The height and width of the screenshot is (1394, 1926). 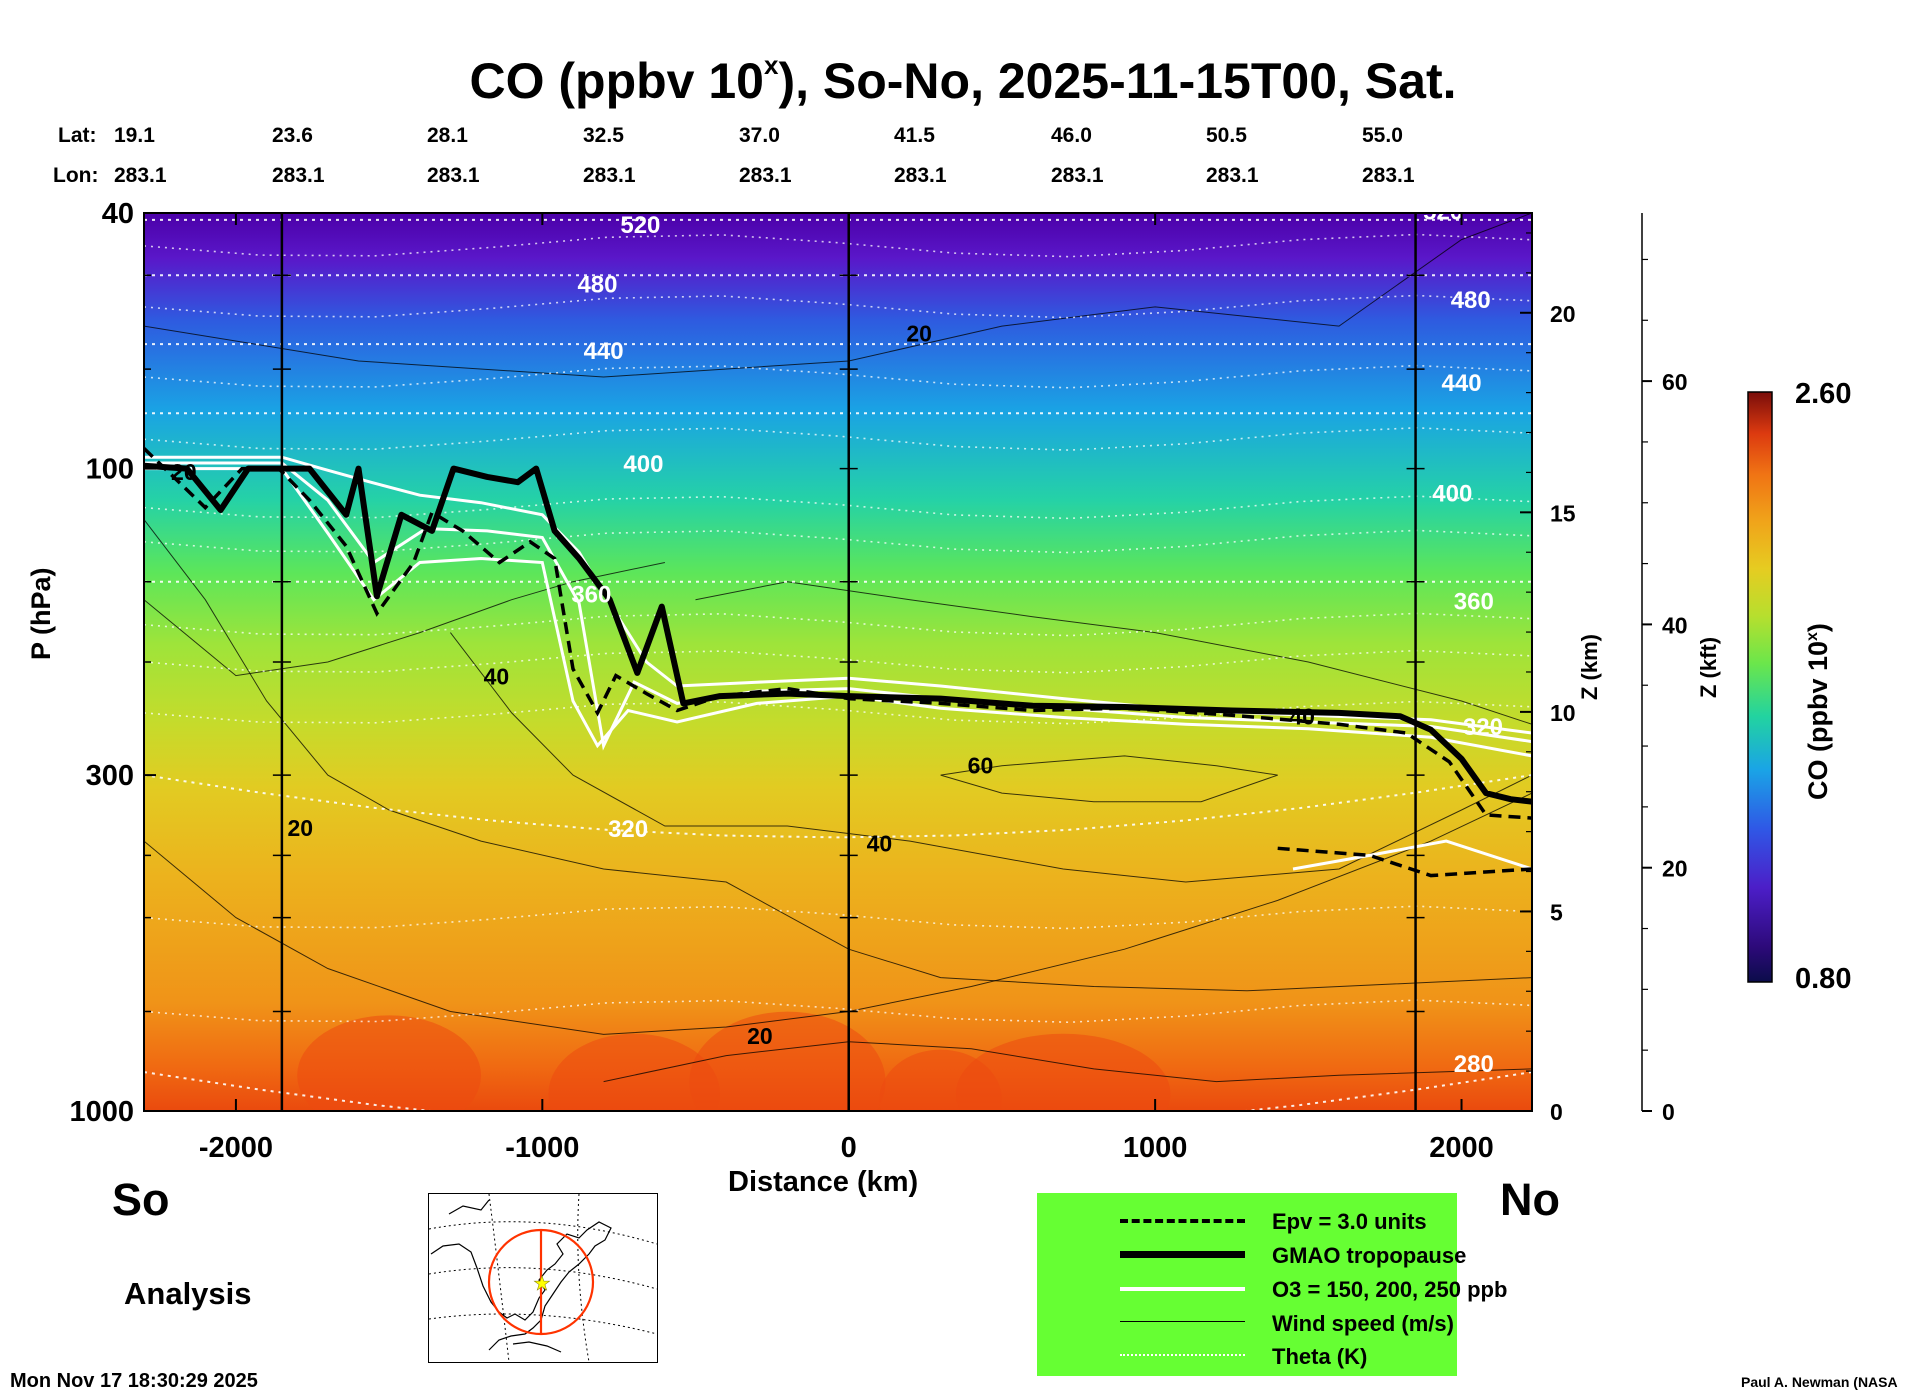 What do you see at coordinates (1823, 979) in the screenshot?
I see `colorbar-min-label: 0.80` at bounding box center [1823, 979].